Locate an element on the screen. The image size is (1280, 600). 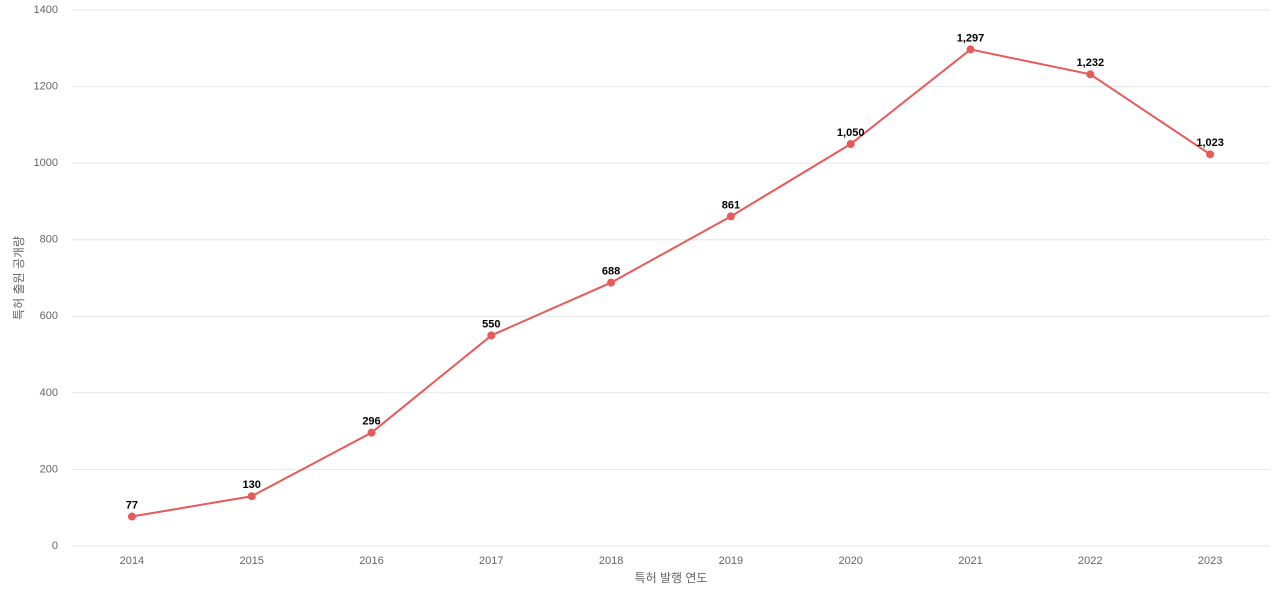
data-label: 861 is located at coordinates (731, 205).